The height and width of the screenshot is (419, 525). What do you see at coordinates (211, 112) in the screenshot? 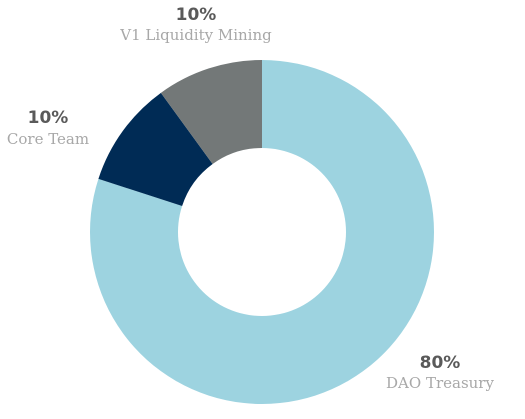
I see `donut-slice-v1-liquidity-mining` at bounding box center [211, 112].